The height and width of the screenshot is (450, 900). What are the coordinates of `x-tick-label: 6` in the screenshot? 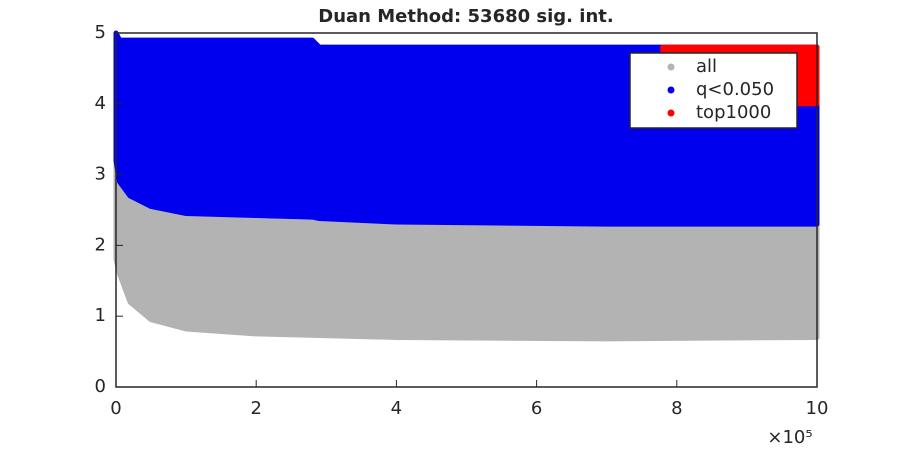 It's located at (536, 408).